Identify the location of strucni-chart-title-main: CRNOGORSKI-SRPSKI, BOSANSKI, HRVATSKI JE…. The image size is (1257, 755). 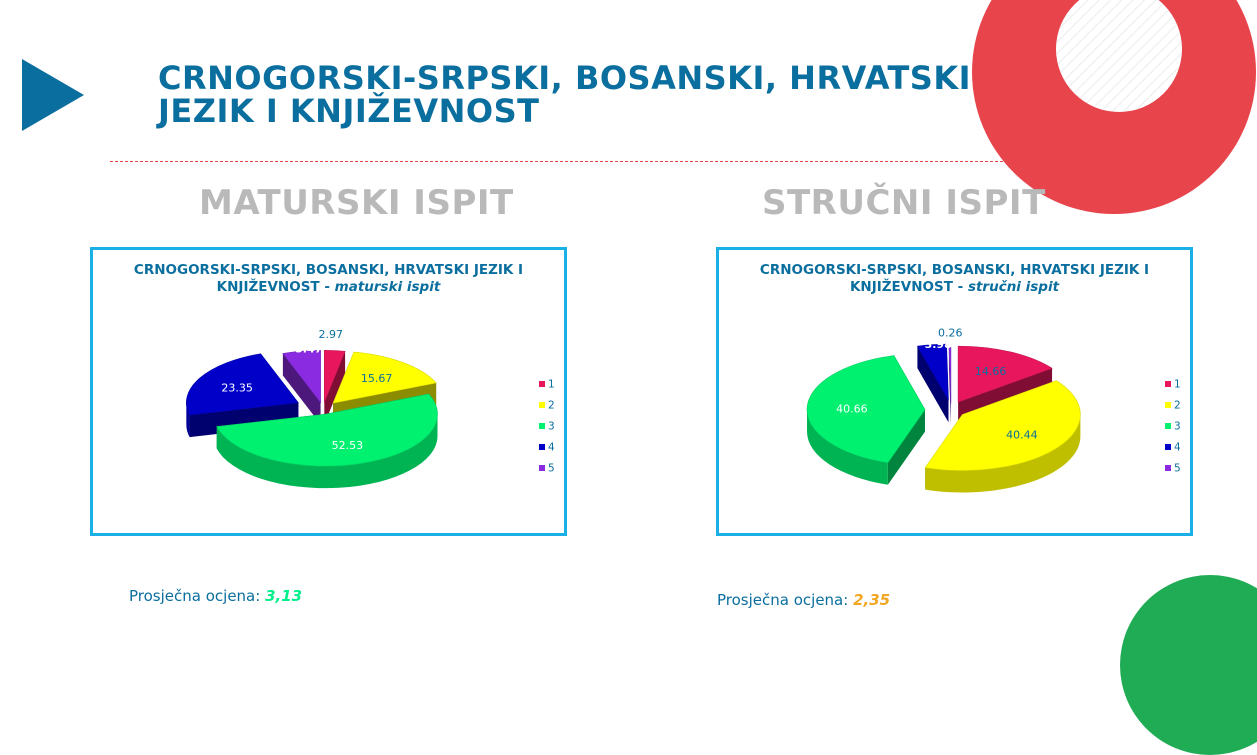
(954, 278).